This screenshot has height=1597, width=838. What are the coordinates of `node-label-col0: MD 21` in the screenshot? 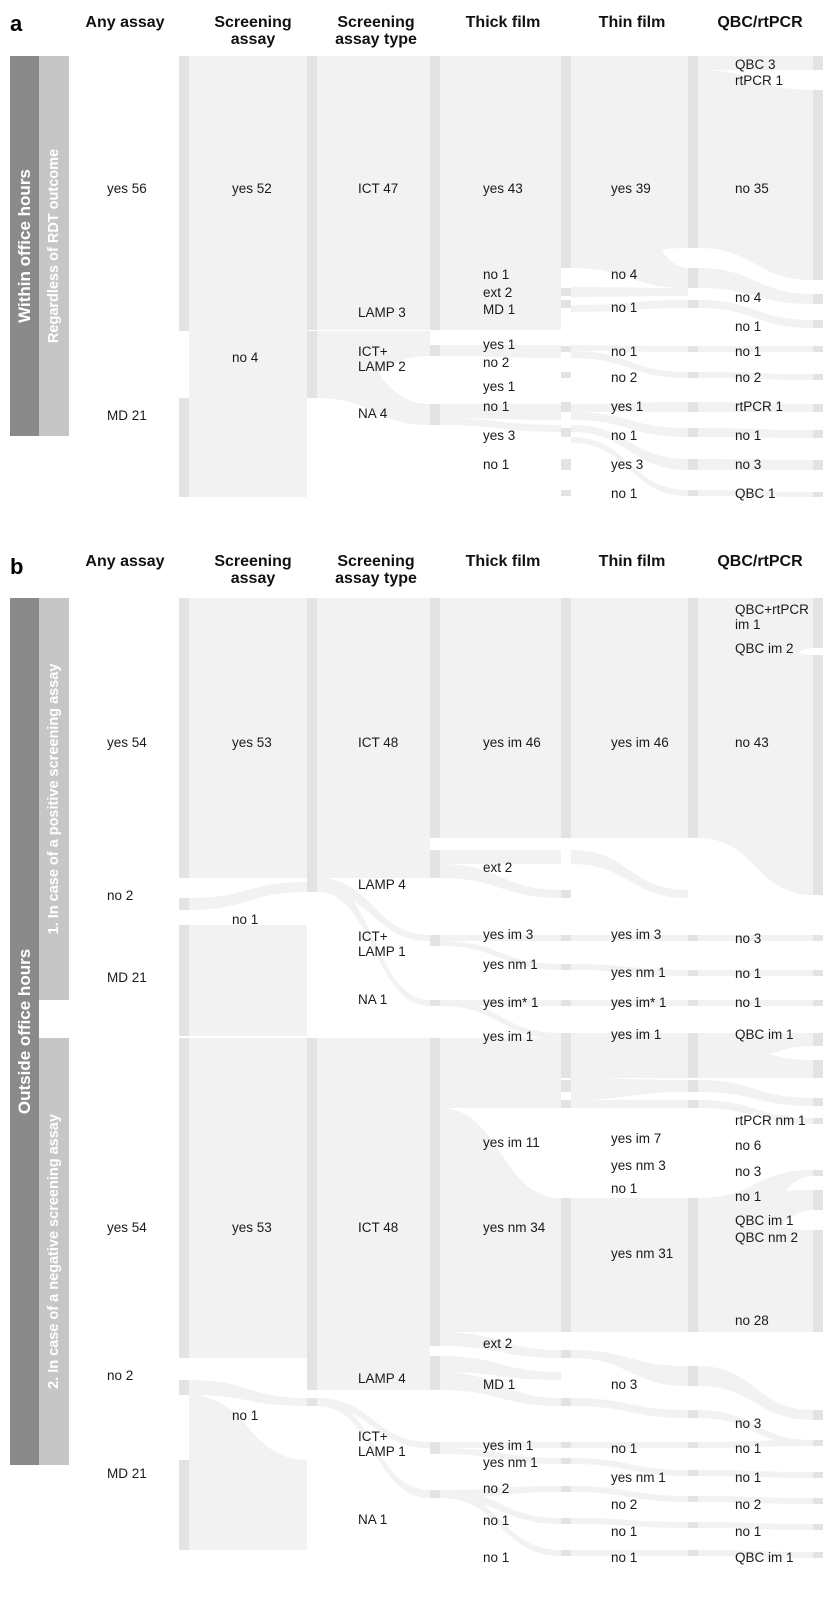 It's located at (127, 415).